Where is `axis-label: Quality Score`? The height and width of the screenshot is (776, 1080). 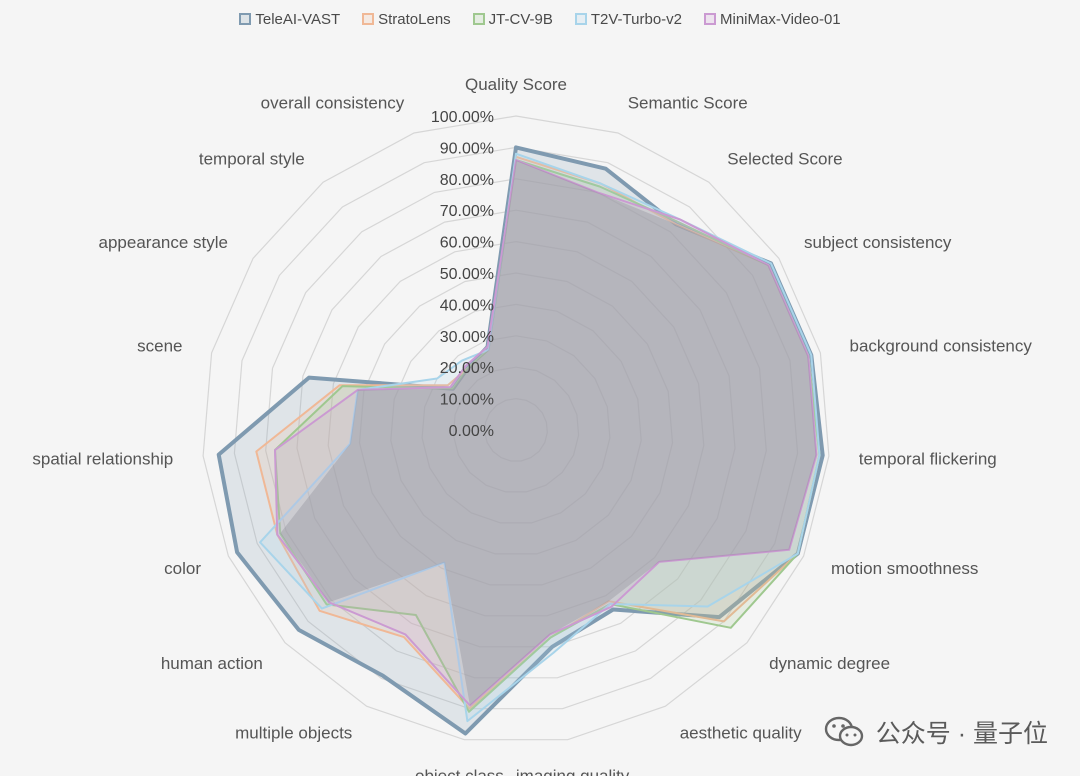
axis-label: Quality Score is located at coordinates (516, 84).